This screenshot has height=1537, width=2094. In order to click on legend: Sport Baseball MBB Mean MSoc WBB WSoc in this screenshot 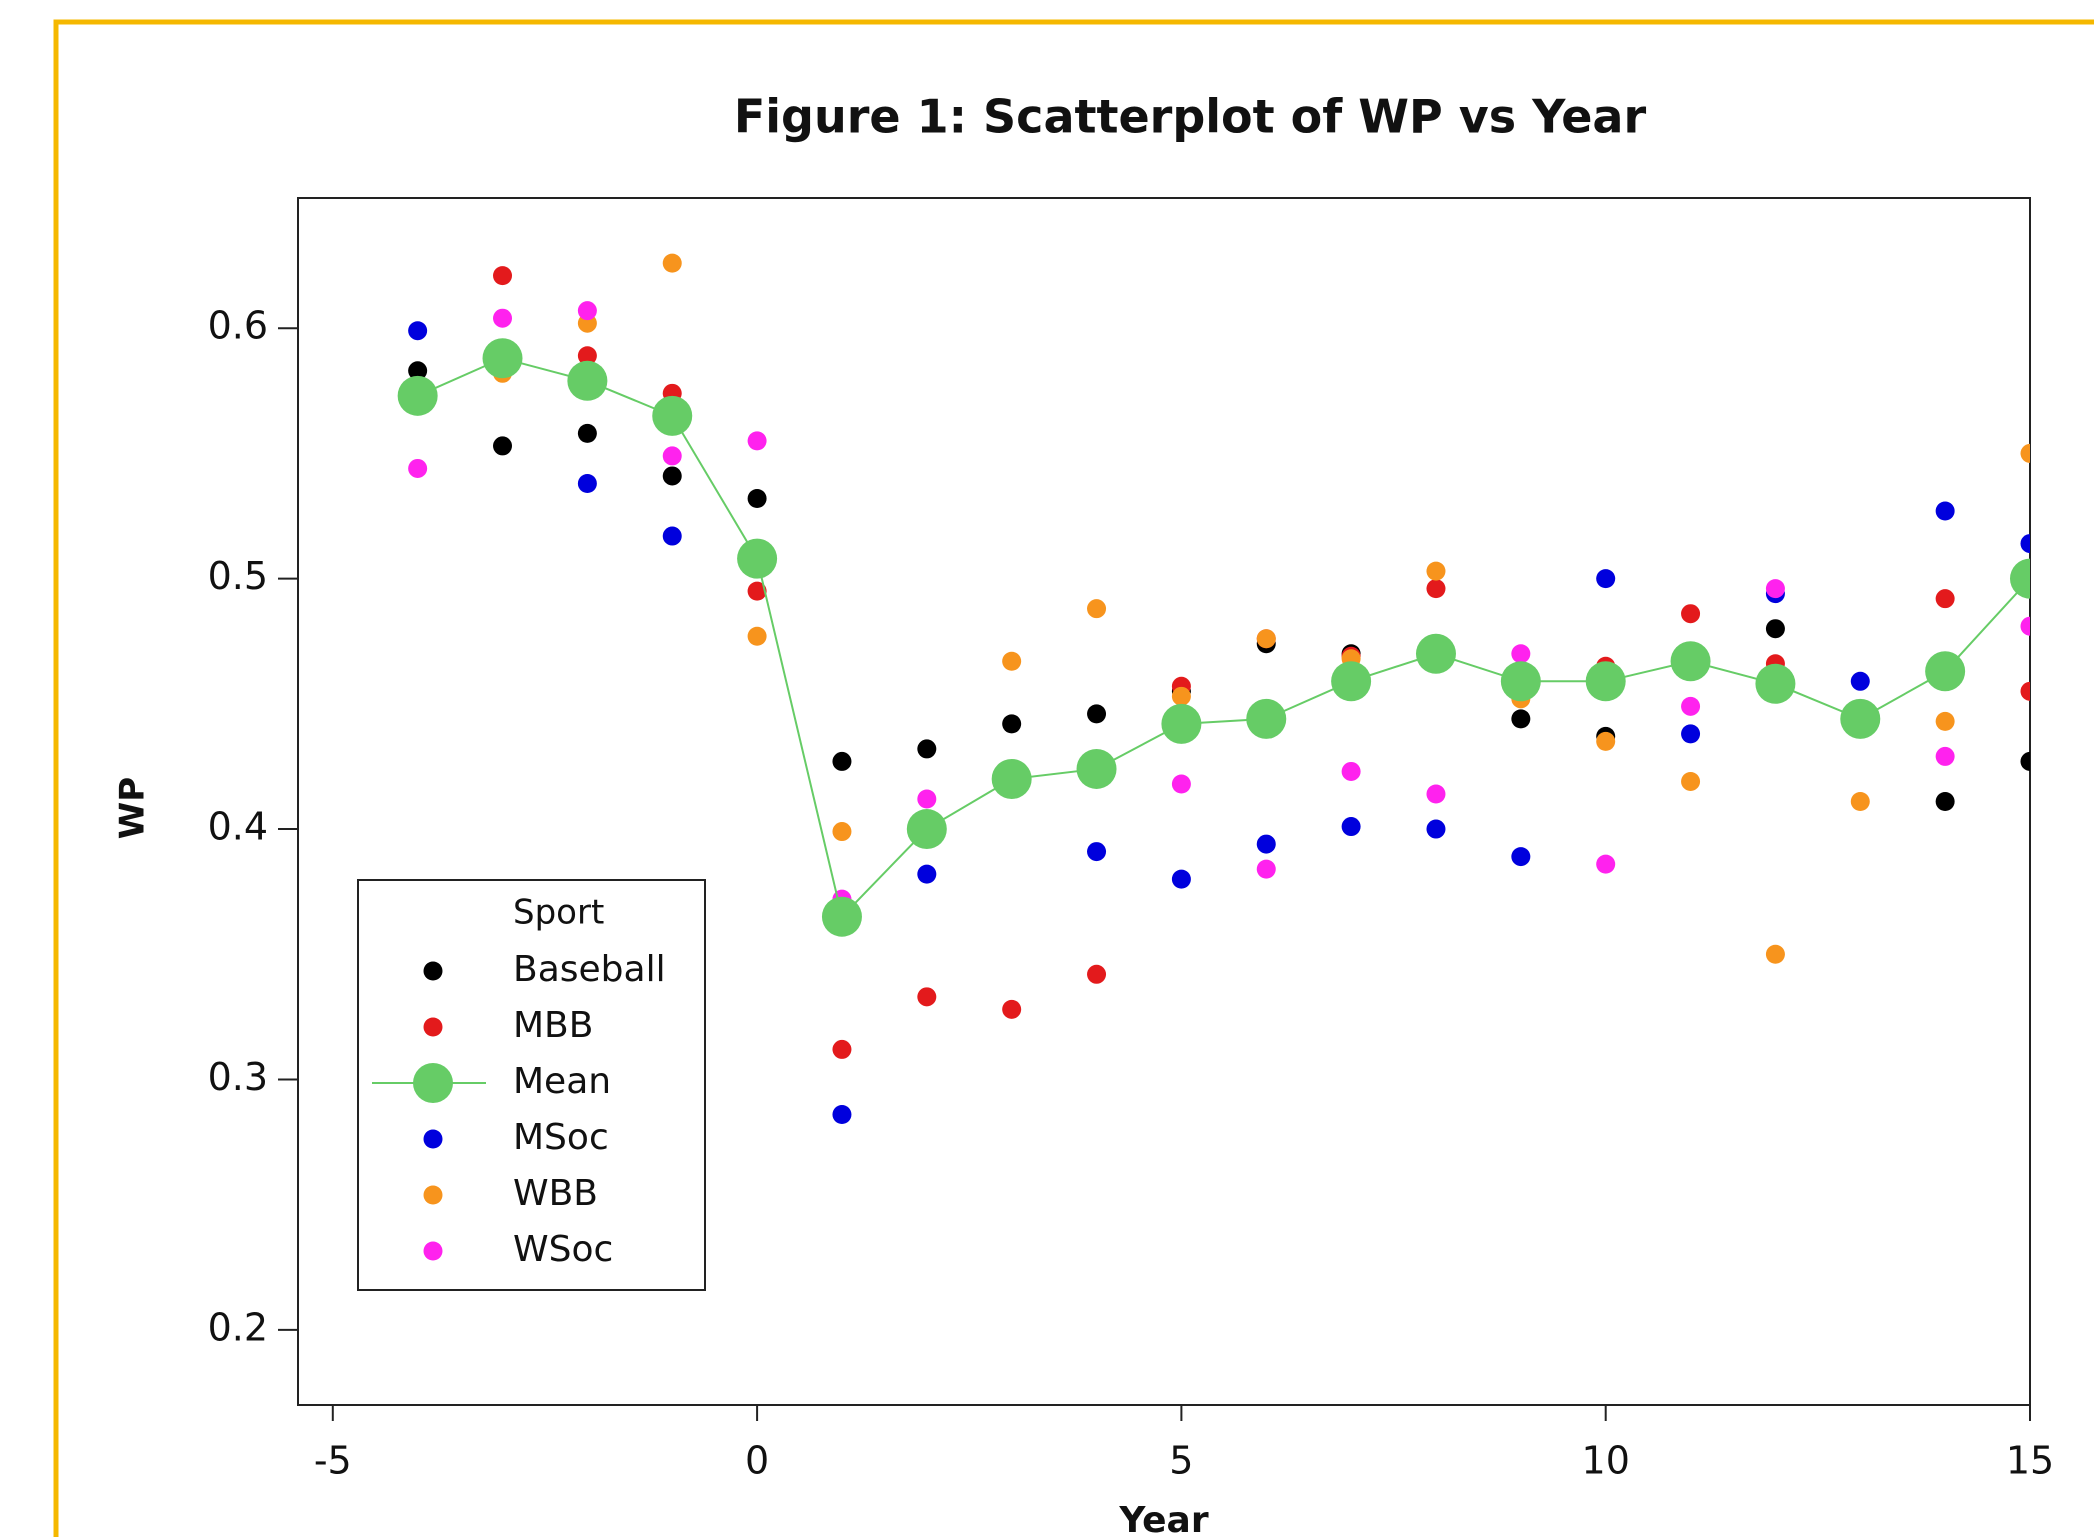, I will do `click(531, 1085)`.